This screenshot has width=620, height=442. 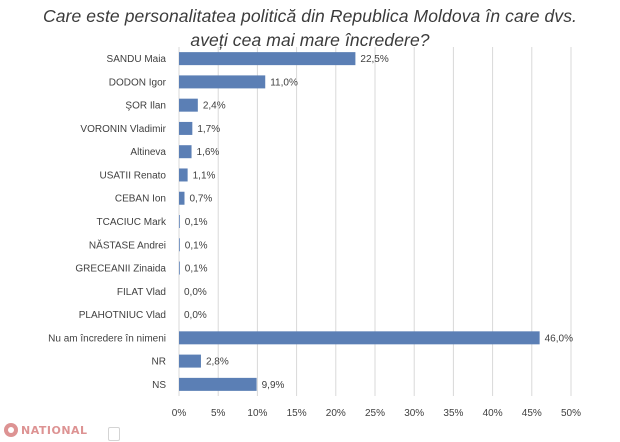 I want to click on category-label: FILAT Vlad, so click(x=141, y=292).